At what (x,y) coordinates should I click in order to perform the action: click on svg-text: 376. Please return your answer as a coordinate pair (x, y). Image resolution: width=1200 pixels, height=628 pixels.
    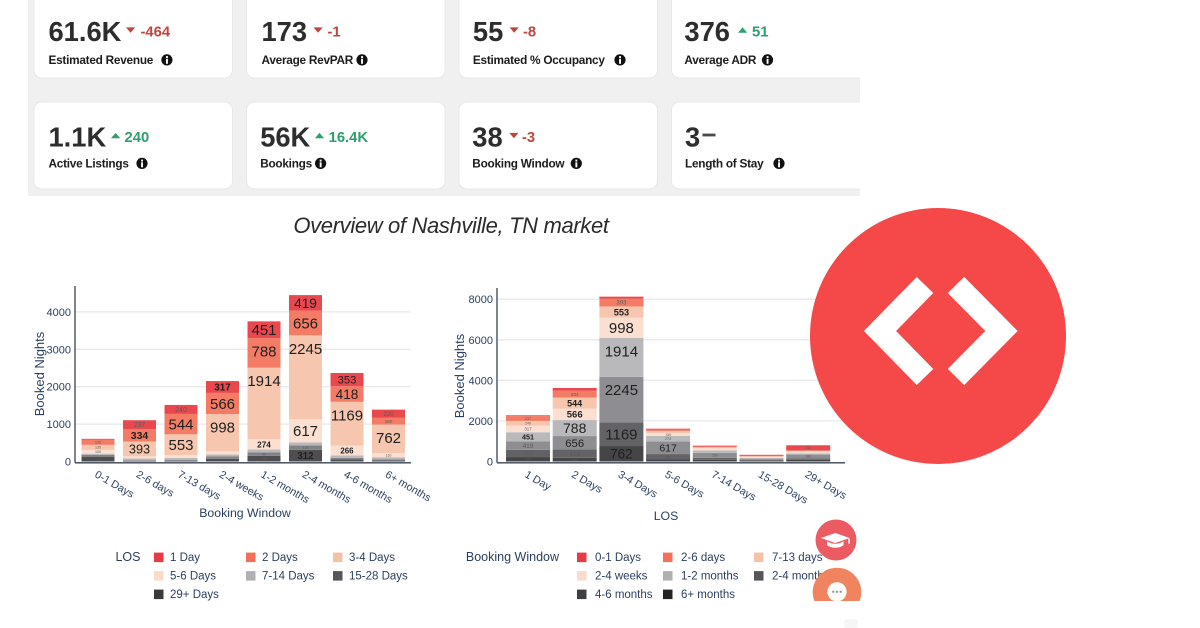
    Looking at the image, I should click on (707, 31).